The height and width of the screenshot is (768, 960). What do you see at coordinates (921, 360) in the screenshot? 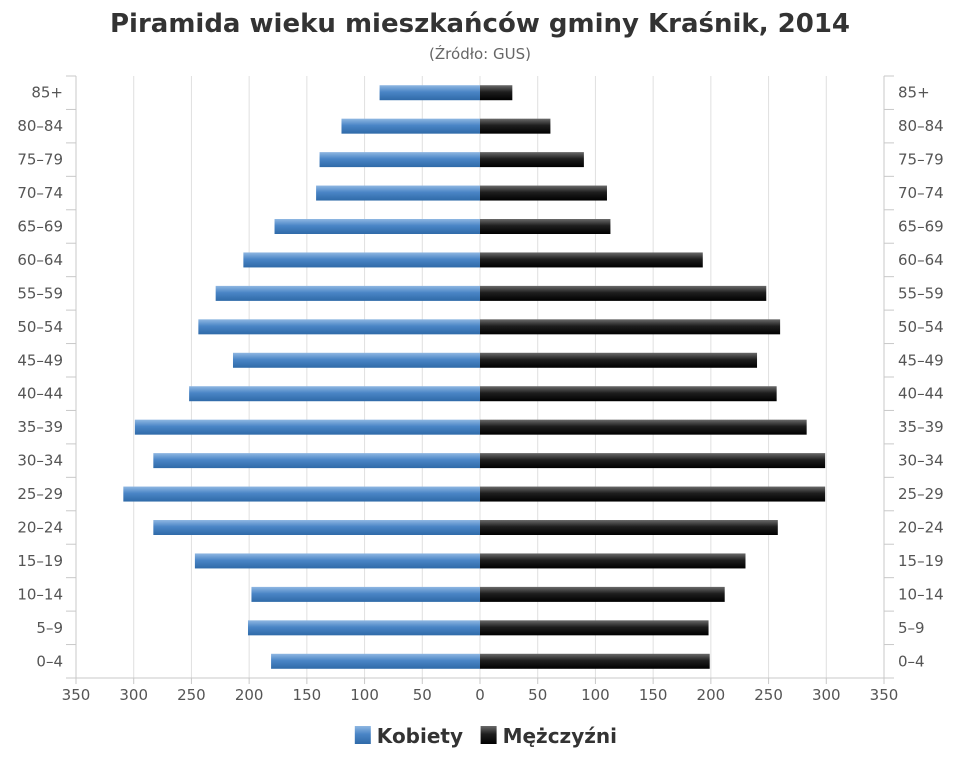
I see `y-tick-label-right: 45–49` at bounding box center [921, 360].